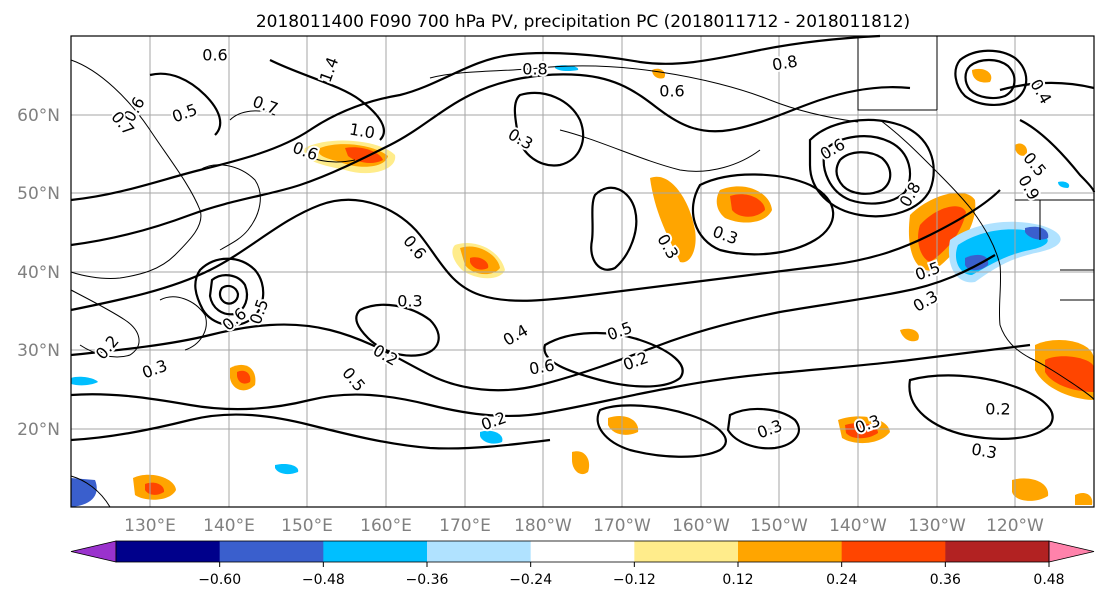 This screenshot has width=1105, height=601. What do you see at coordinates (38, 430) in the screenshot?
I see `lat-label: 20°N` at bounding box center [38, 430].